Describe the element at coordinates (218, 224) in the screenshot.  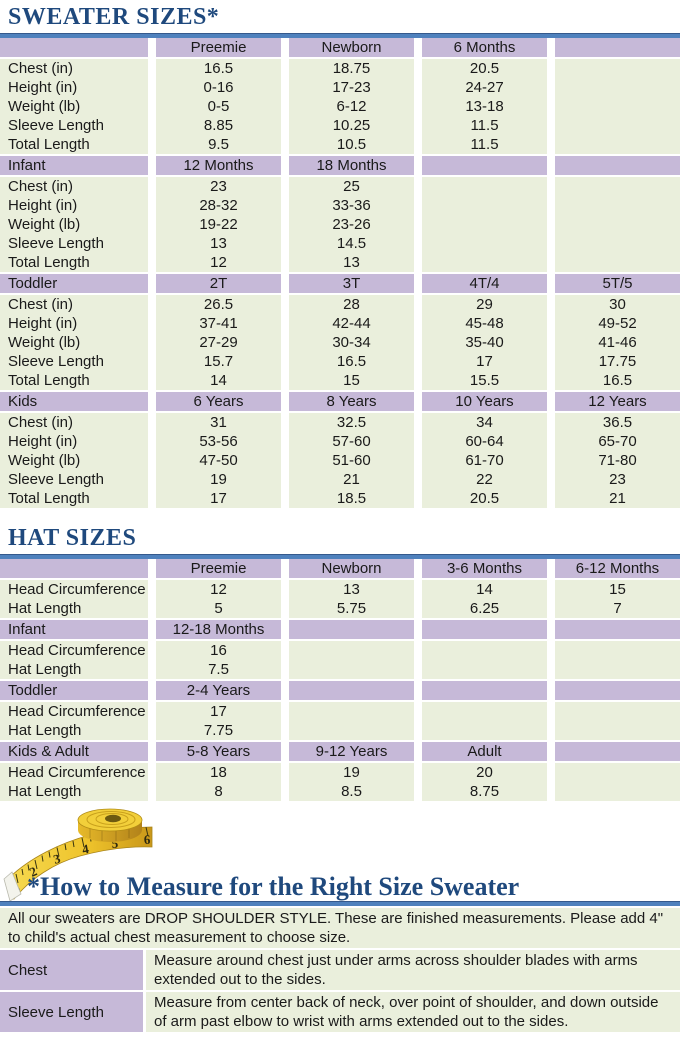
I see `value-cell: 19-22` at that location.